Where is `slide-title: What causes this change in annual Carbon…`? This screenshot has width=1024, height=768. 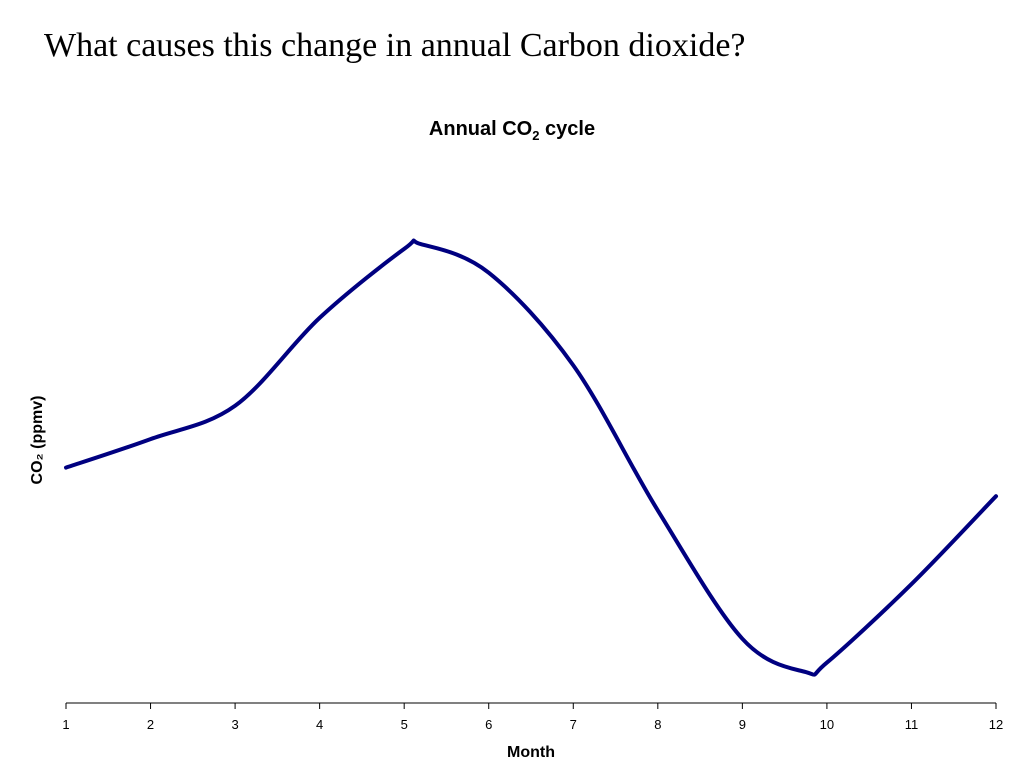 slide-title: What causes this change in annual Carbon… is located at coordinates (395, 45).